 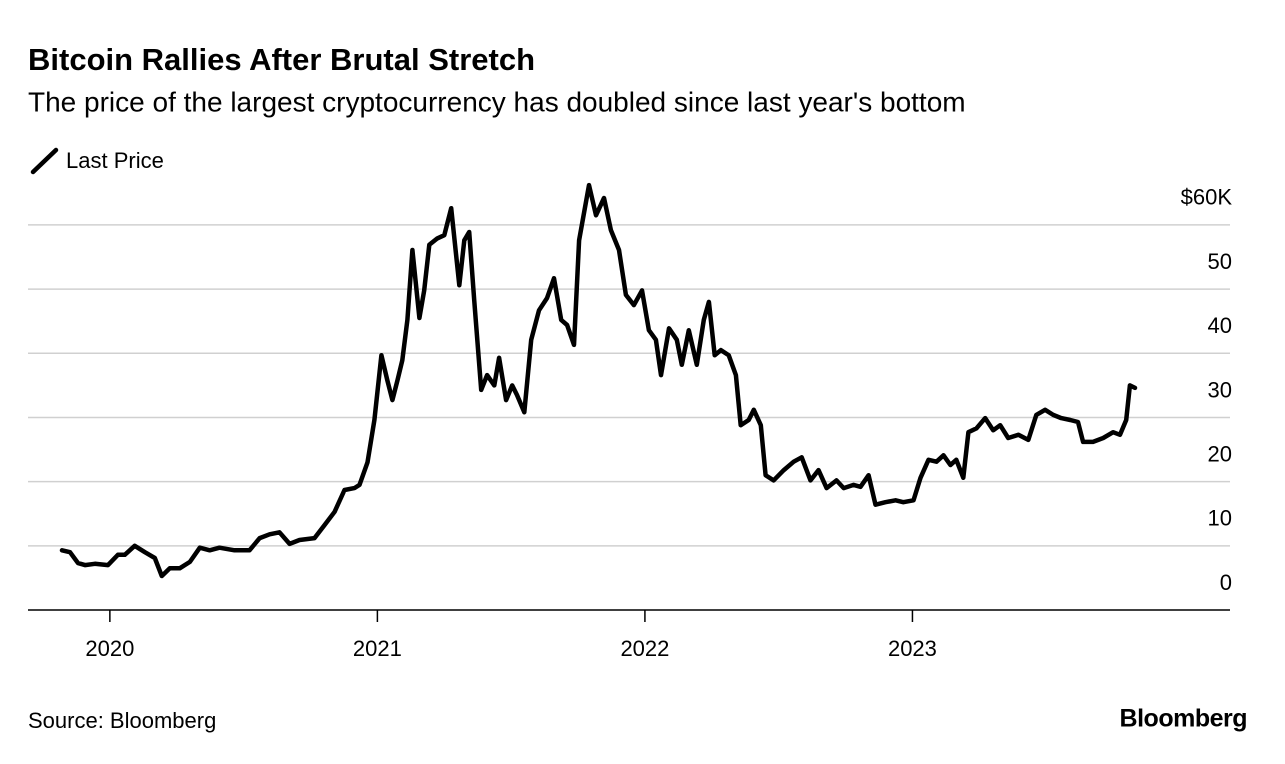 What do you see at coordinates (1220, 261) in the screenshot?
I see `y-tick-label: 50` at bounding box center [1220, 261].